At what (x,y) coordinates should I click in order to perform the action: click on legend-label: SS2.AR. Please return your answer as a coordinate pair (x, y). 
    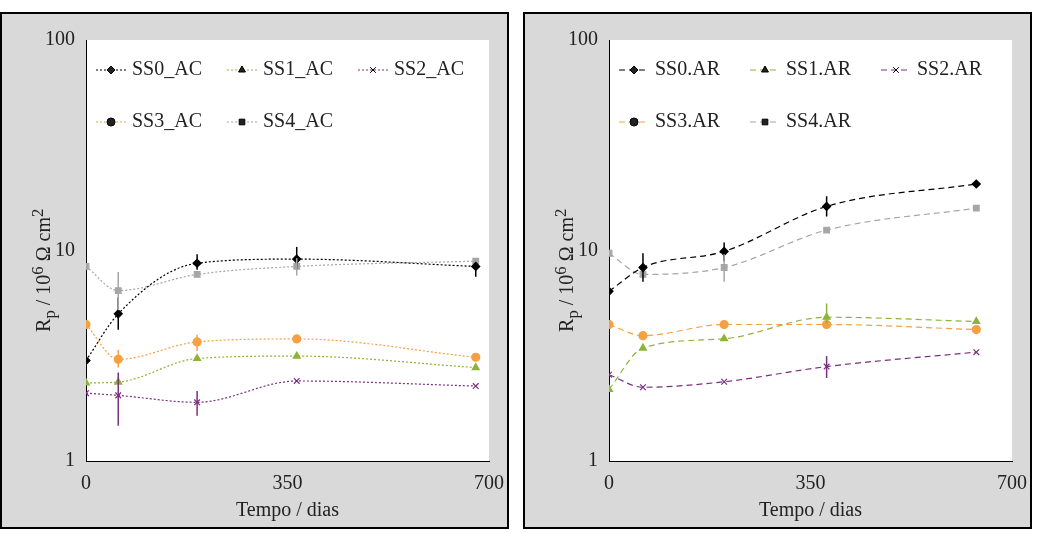
    Looking at the image, I should click on (950, 68).